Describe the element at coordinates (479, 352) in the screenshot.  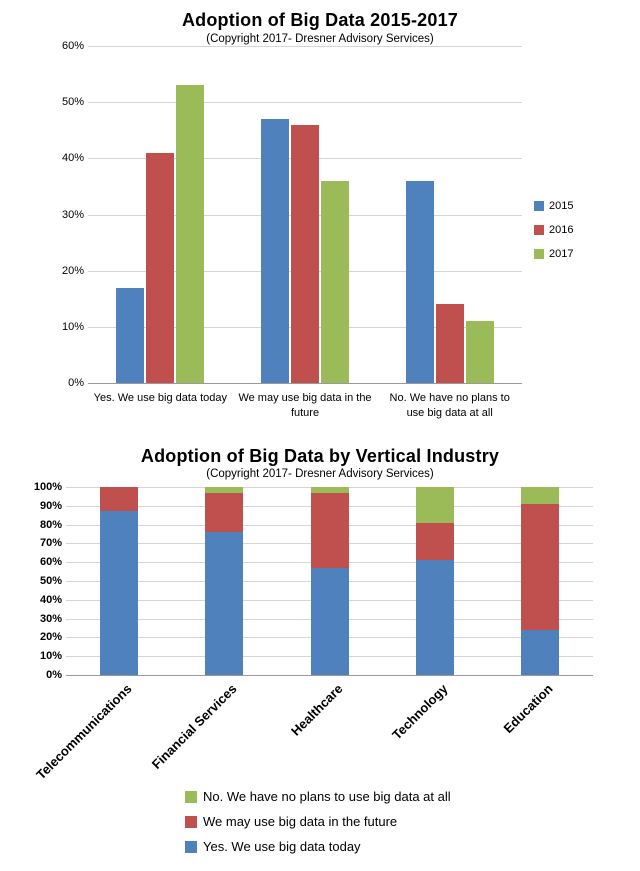
I see `bar-2017-no-we-have-no-plans-to-use-big-data-at-all` at that location.